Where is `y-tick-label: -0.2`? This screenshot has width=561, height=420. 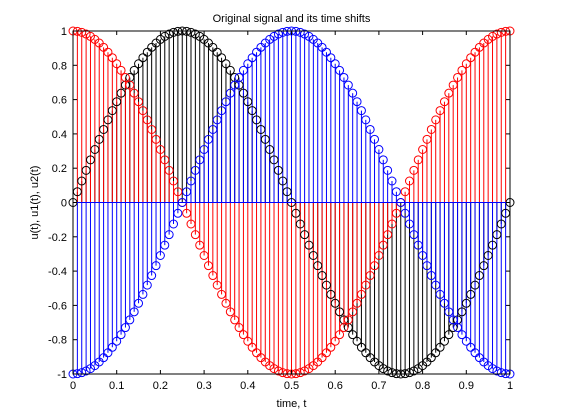 y-tick-label: -0.2 is located at coordinates (57, 238).